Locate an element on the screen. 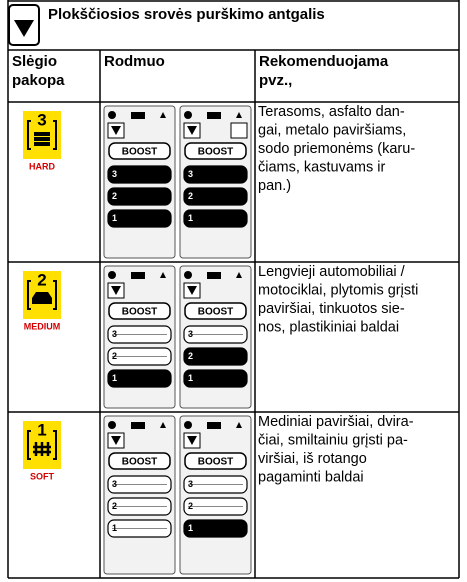  level-number: 3 is located at coordinates (41, 119).